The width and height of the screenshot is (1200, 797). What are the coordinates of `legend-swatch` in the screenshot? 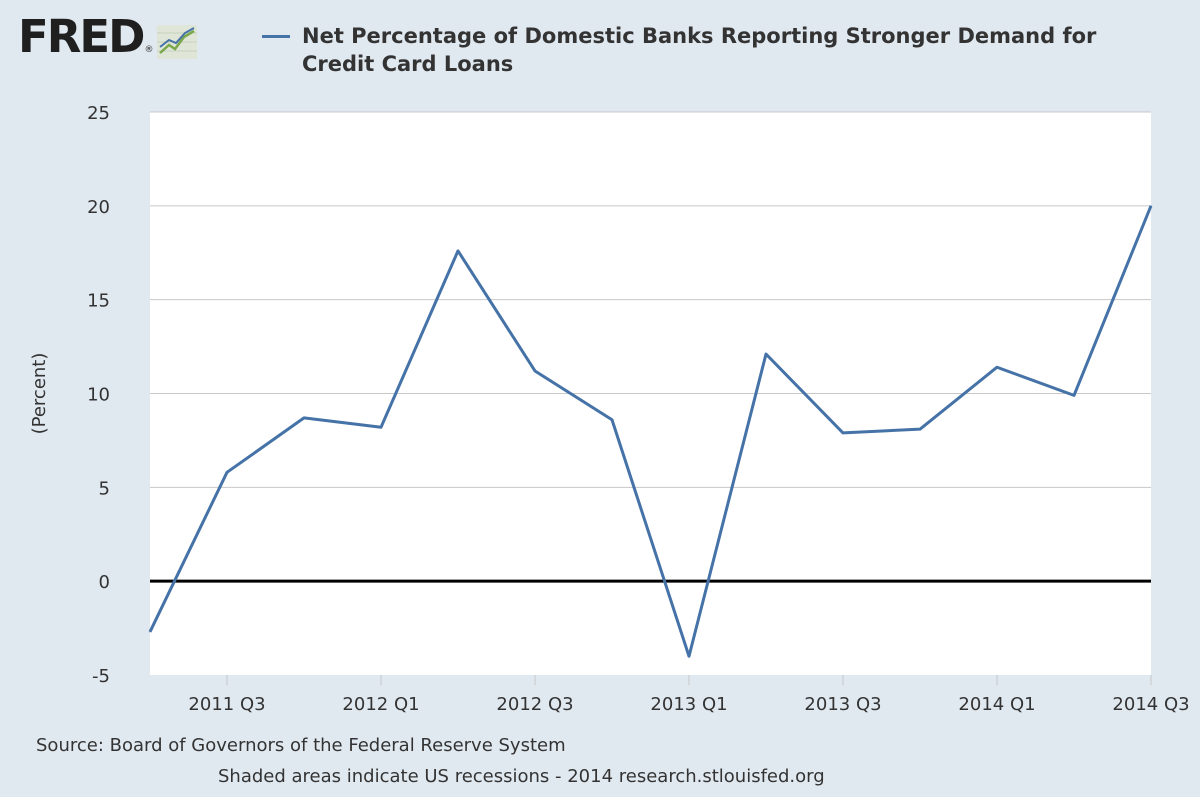 It's located at (276, 36).